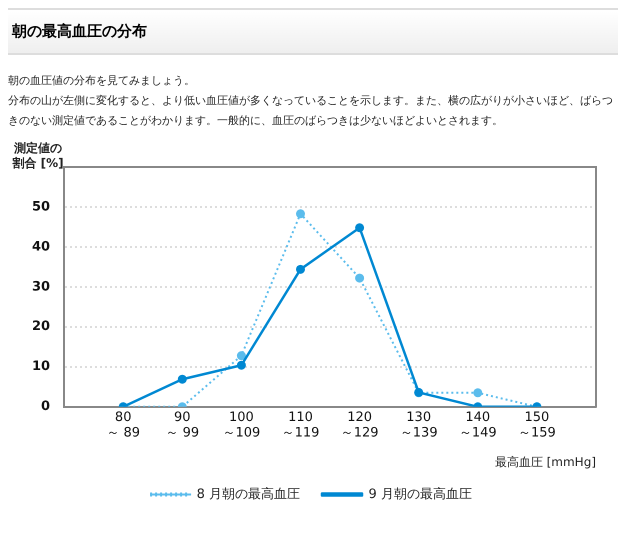 The image size is (626, 547). I want to click on x-tick-label: 110 ～119, so click(301, 425).